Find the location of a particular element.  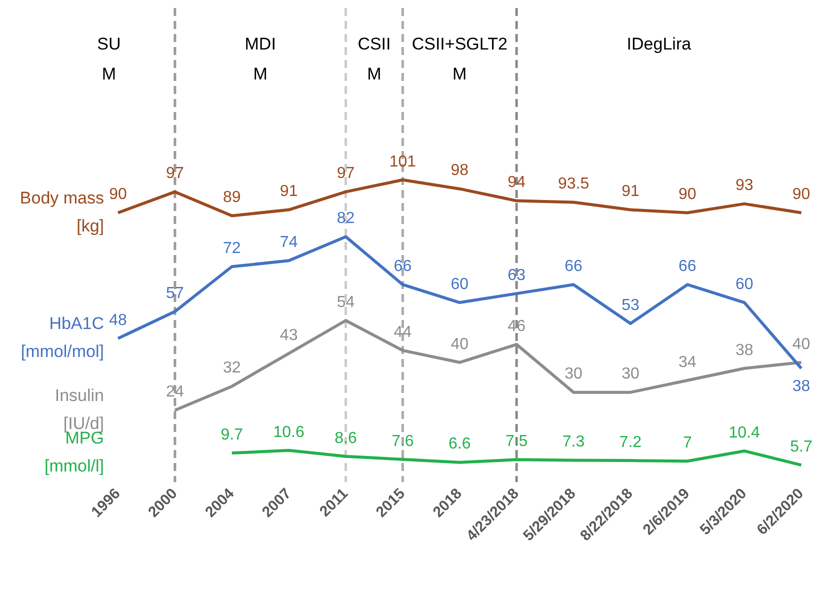

data-label: 7.6 is located at coordinates (403, 441).